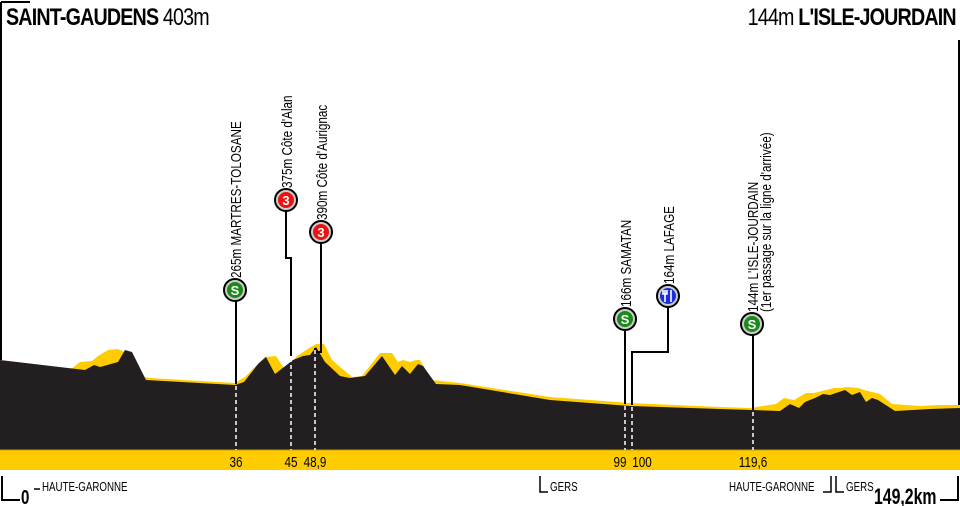 The image size is (960, 506). I want to click on marker-sprint: S 265m MARTRES-TOLOSANE 36, so click(235, 296).